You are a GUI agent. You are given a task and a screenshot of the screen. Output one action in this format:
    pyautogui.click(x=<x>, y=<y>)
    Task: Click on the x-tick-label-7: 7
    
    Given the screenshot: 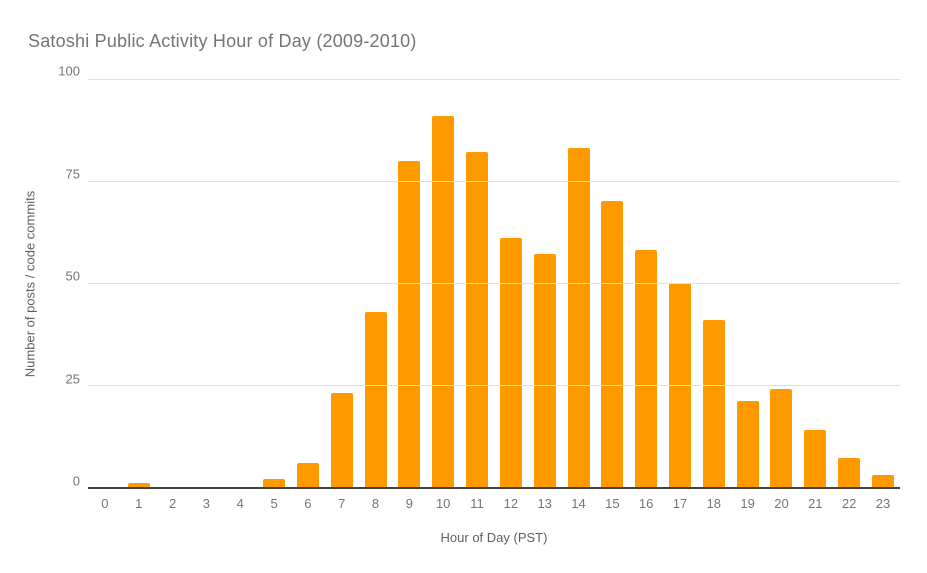 What is the action you would take?
    pyautogui.click(x=342, y=503)
    